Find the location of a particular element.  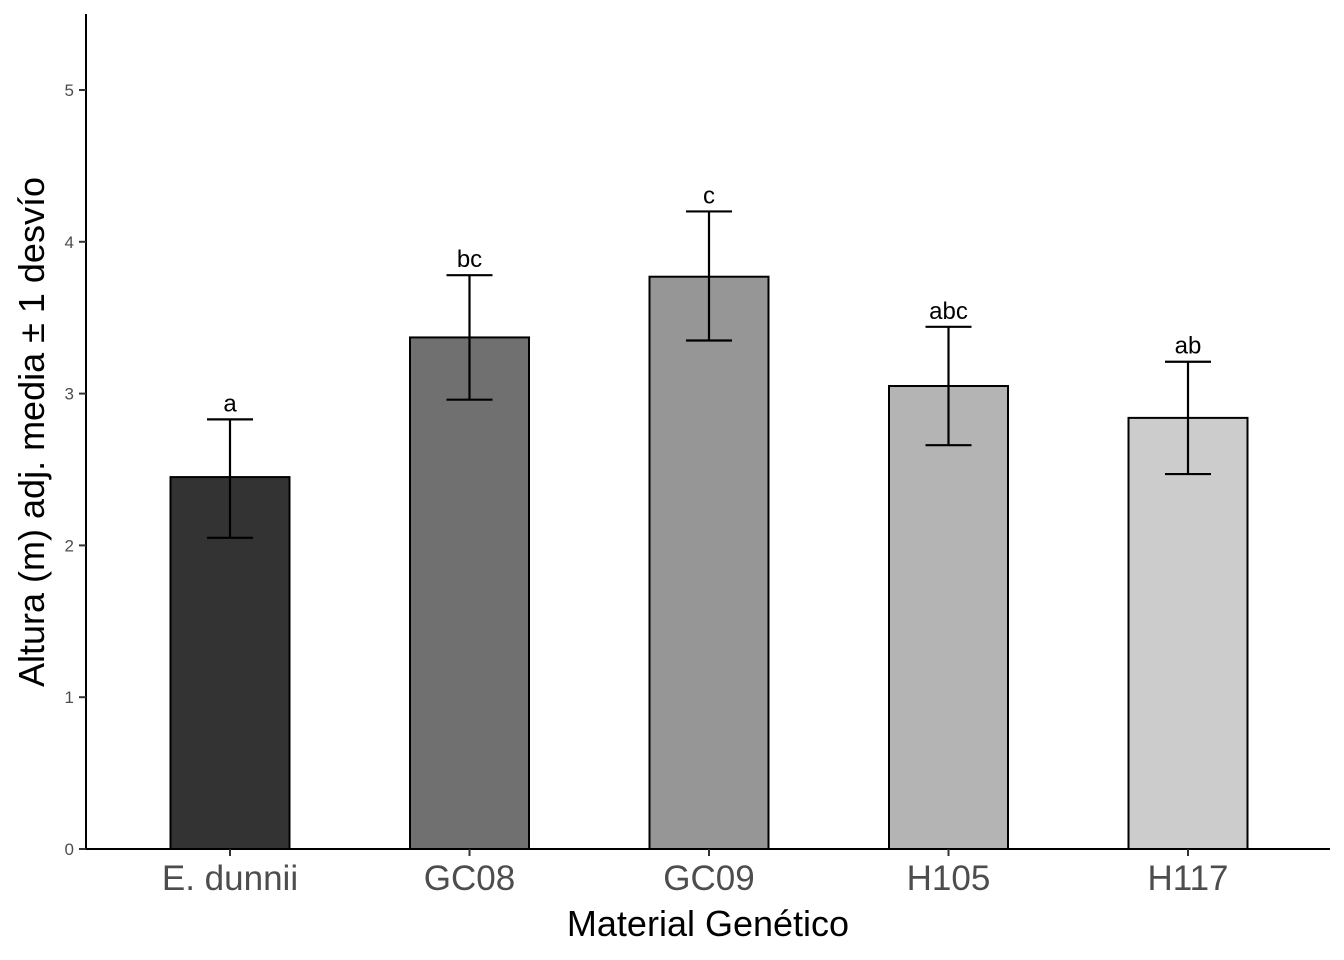

x-tick-label: GC09 is located at coordinates (708, 878).